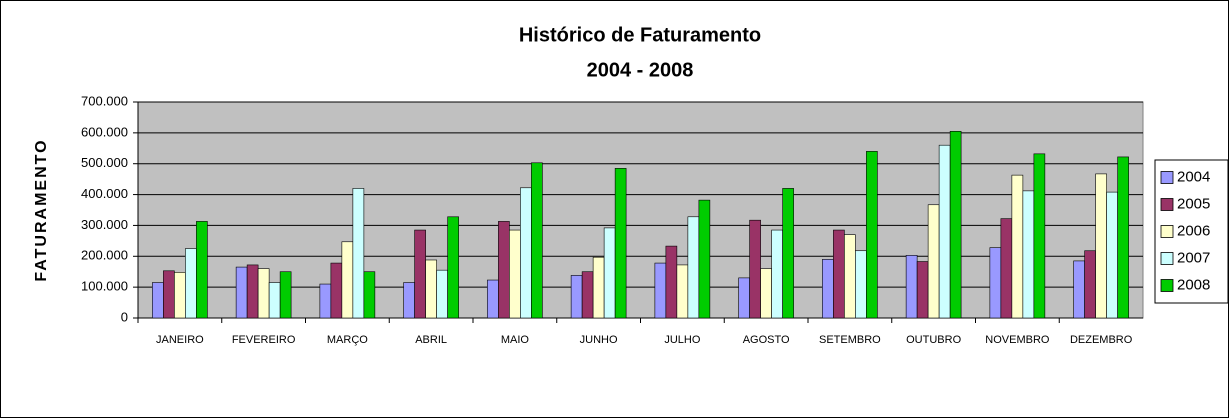 The width and height of the screenshot is (1229, 418). I want to click on x-tick-label: AGOSTO, so click(766, 340).